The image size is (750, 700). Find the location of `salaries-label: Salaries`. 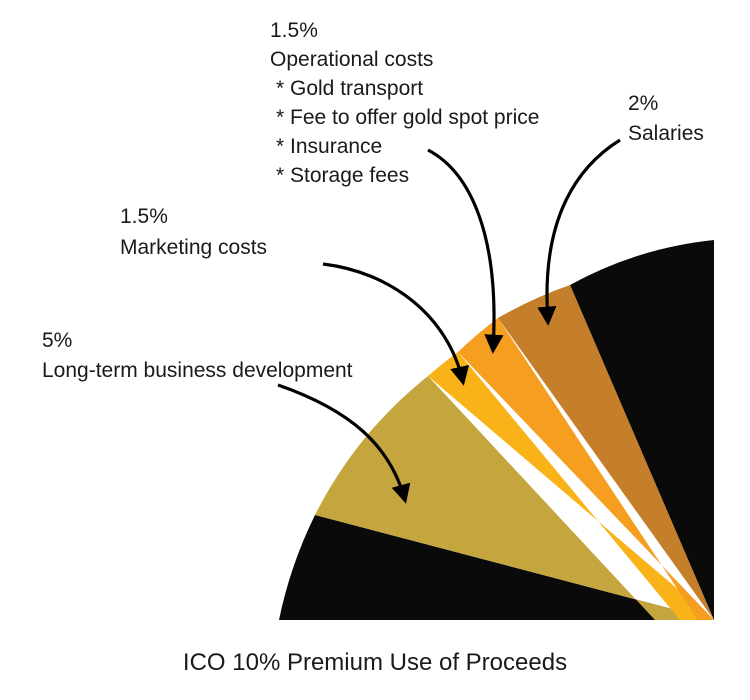

salaries-label: Salaries is located at coordinates (666, 133).